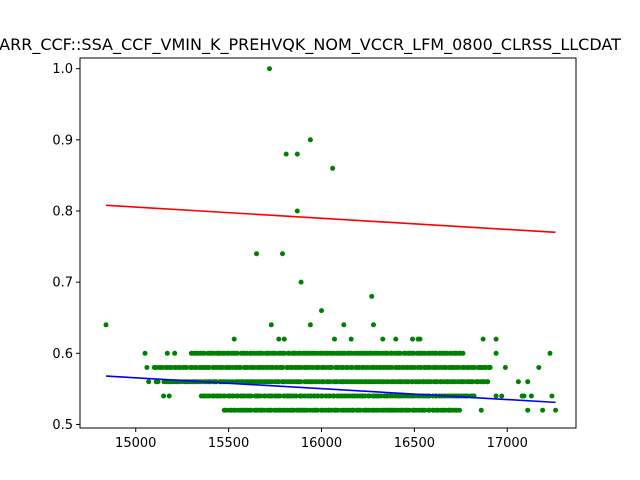 The height and width of the screenshot is (480, 640). I want to click on y-tick-label: 0.5, so click(62, 425).